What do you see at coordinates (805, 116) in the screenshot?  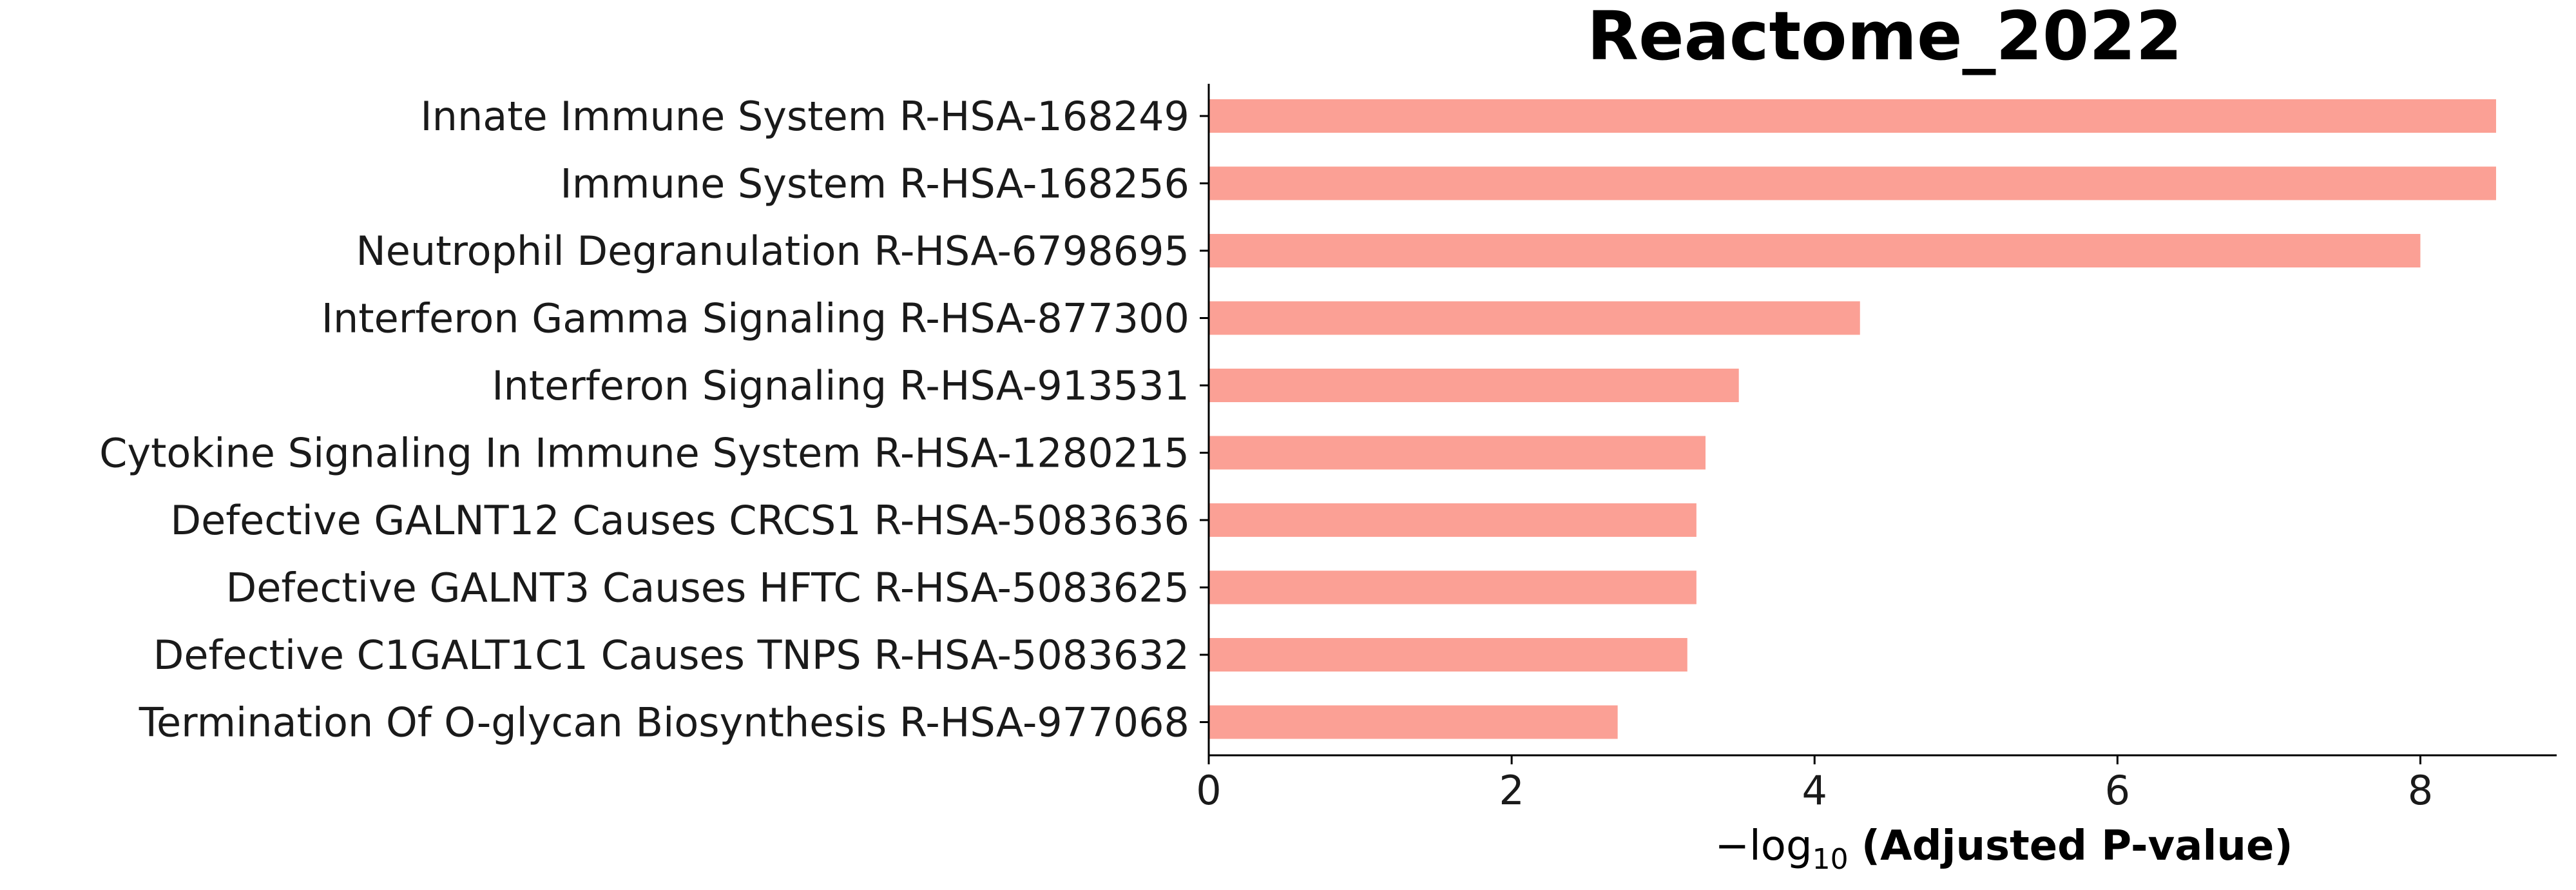 I see `category-label: Innate Immune System R-HSA-168249` at bounding box center [805, 116].